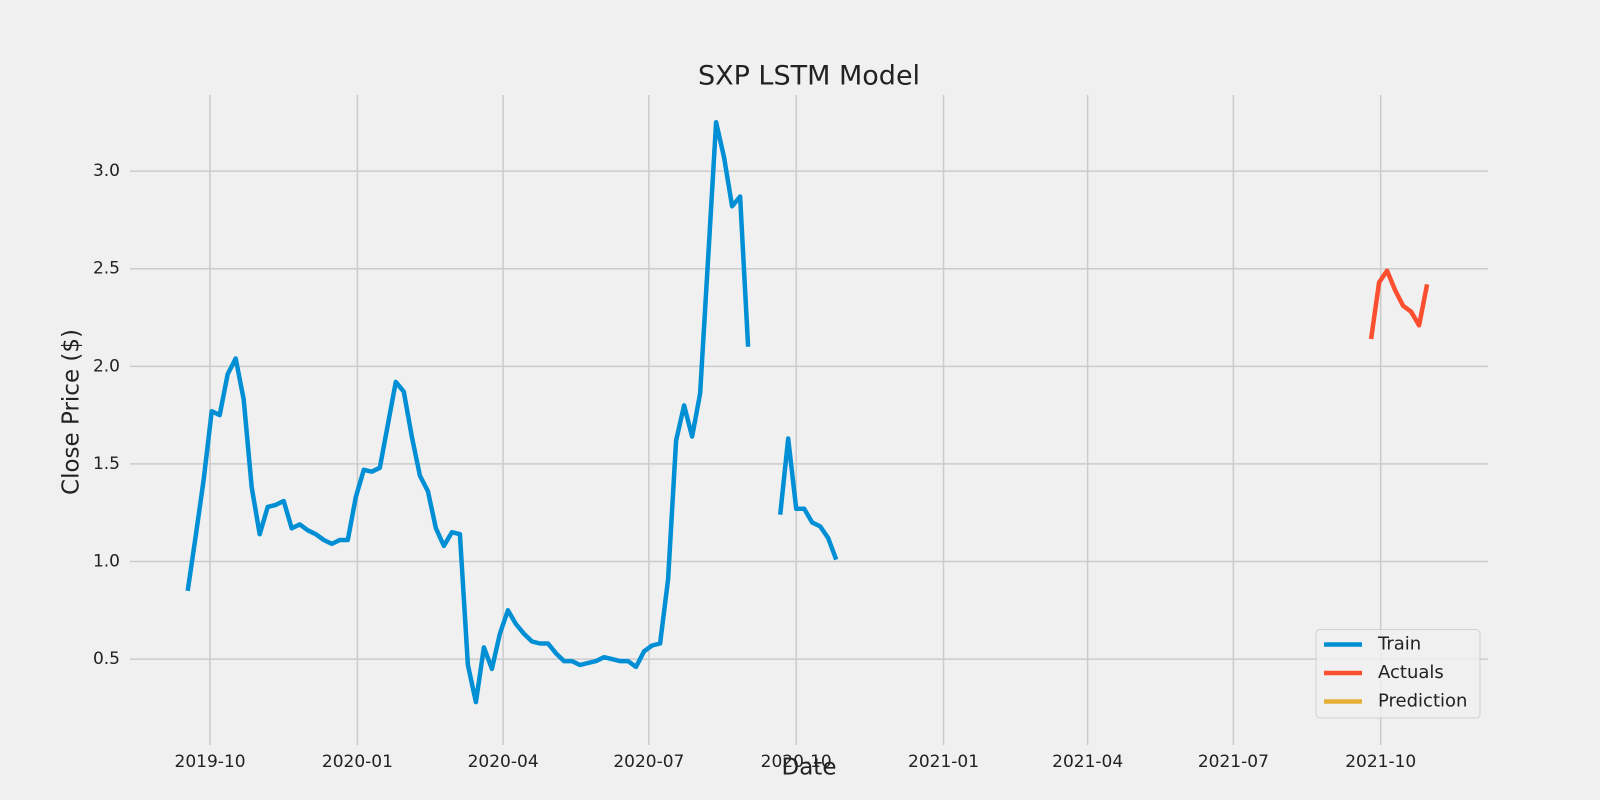  What do you see at coordinates (106, 464) in the screenshot?
I see `y-tick-label: 1.5` at bounding box center [106, 464].